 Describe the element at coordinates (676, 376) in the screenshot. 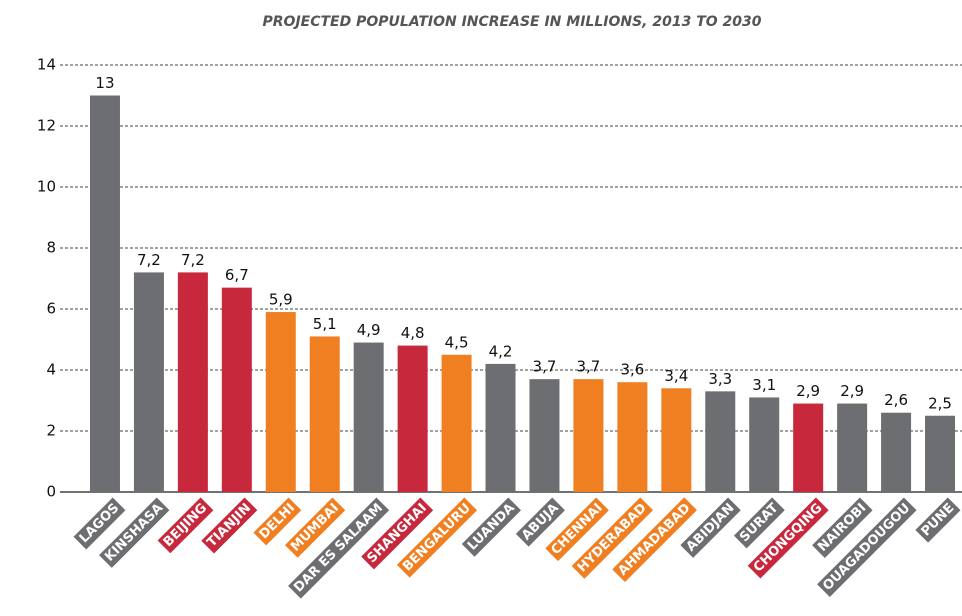

I see `value-label: 3,4` at that location.